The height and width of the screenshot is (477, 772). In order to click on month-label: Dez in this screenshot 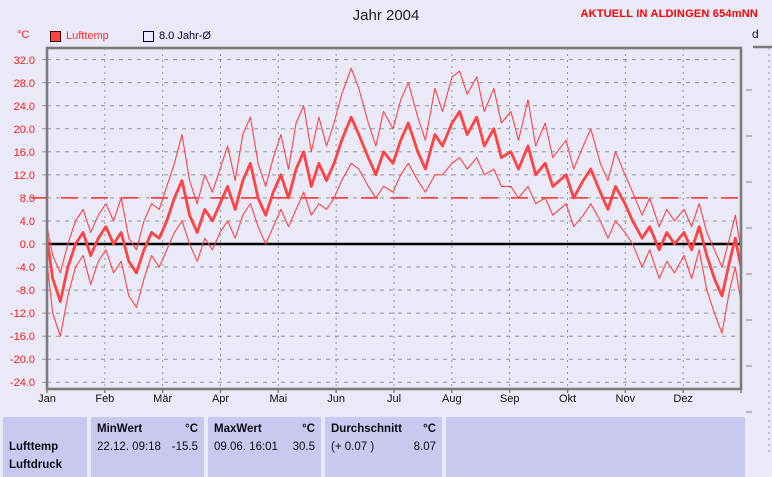, I will do `click(683, 399)`.